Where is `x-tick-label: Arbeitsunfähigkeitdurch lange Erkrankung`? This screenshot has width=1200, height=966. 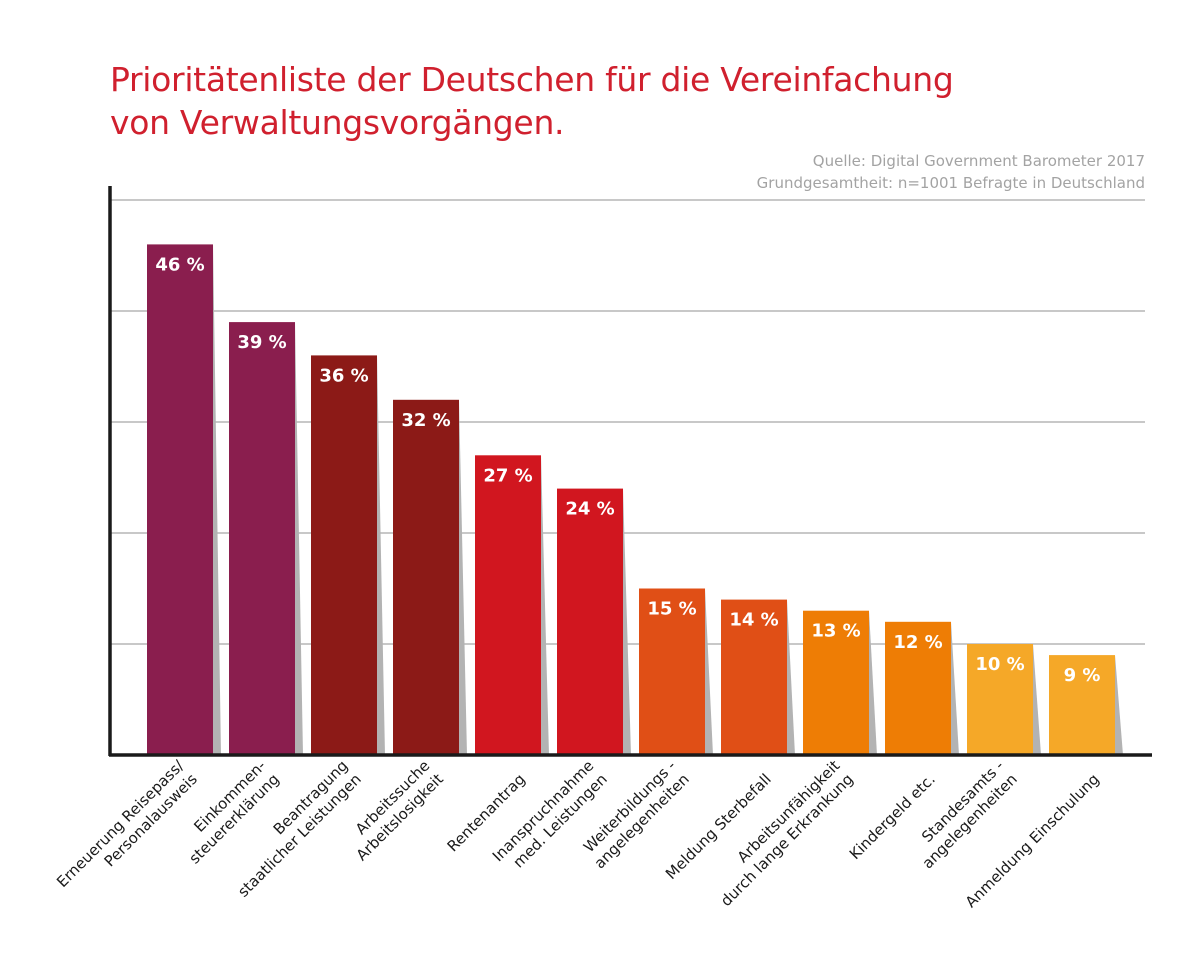 x-tick-label: Arbeitsunfähigkeitdurch lange Erkrankung is located at coordinates (780, 833).